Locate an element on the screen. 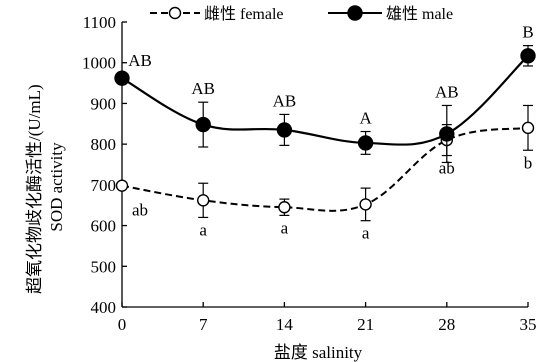 This screenshot has height=362, width=549. y-tick-label: 400 is located at coordinates (104, 307).